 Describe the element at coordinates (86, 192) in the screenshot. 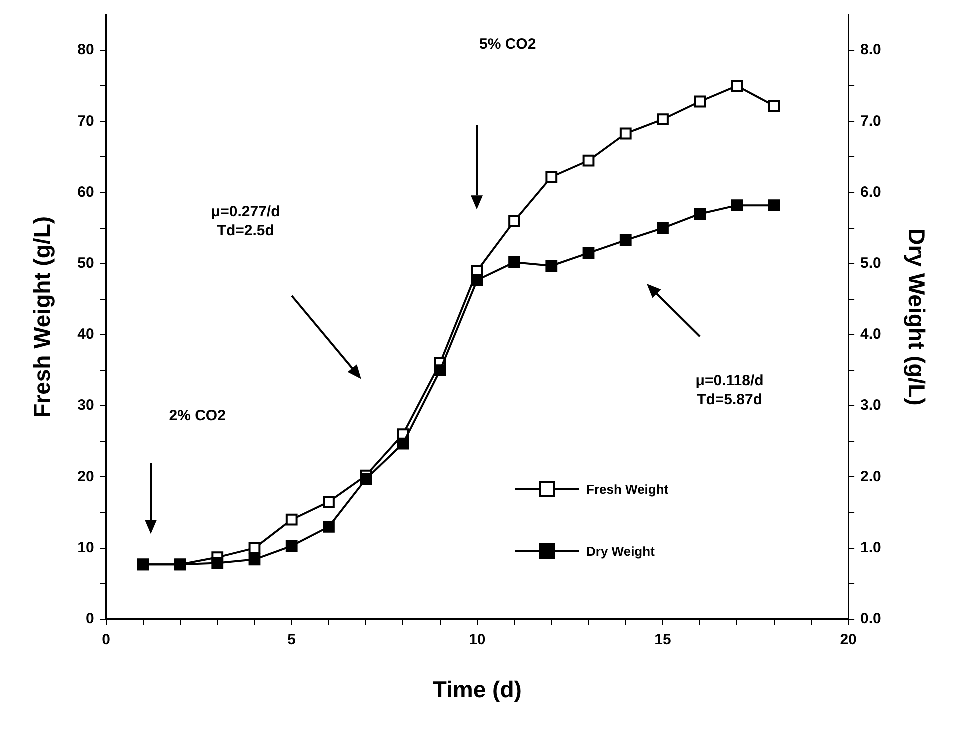

I see `y-tick-label: 60` at that location.